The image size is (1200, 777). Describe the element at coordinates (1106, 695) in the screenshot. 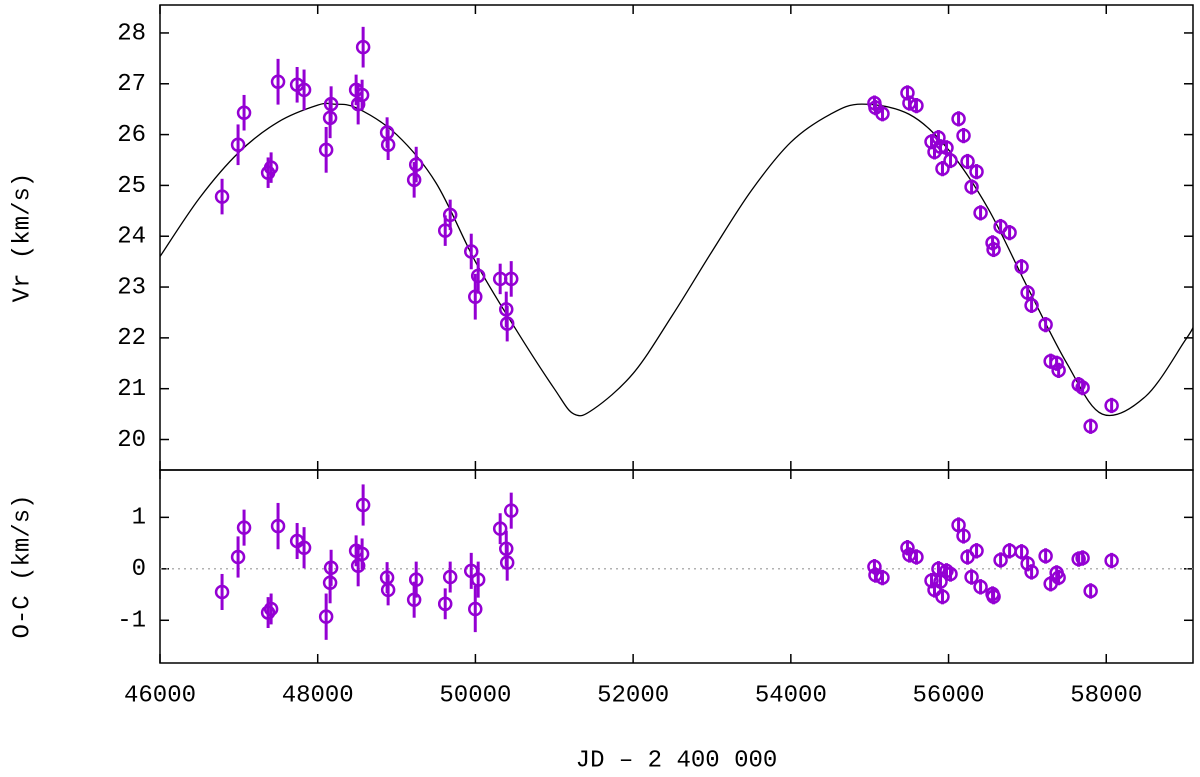

I see `x-tick-label: 58000` at that location.